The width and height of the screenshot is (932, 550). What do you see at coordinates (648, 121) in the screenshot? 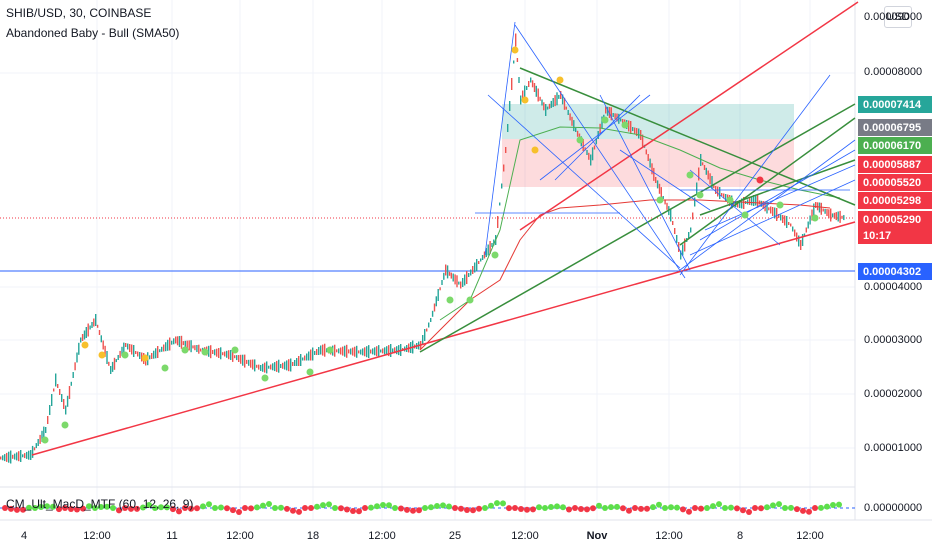
I see `profit-zone` at bounding box center [648, 121].